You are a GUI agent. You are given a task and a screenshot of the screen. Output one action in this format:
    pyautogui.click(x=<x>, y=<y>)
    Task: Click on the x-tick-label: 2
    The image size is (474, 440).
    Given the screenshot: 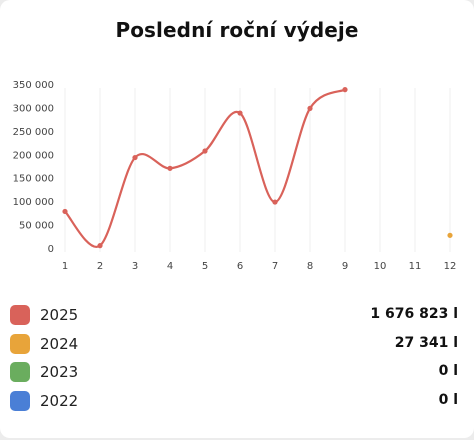 What is the action you would take?
    pyautogui.click(x=100, y=266)
    